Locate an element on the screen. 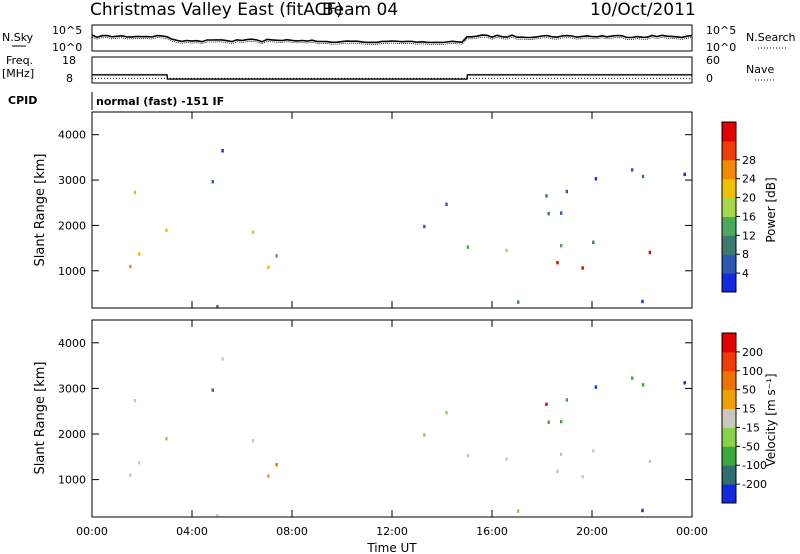  nsky-tick-bottom-left: 10^0 is located at coordinates (67, 47).